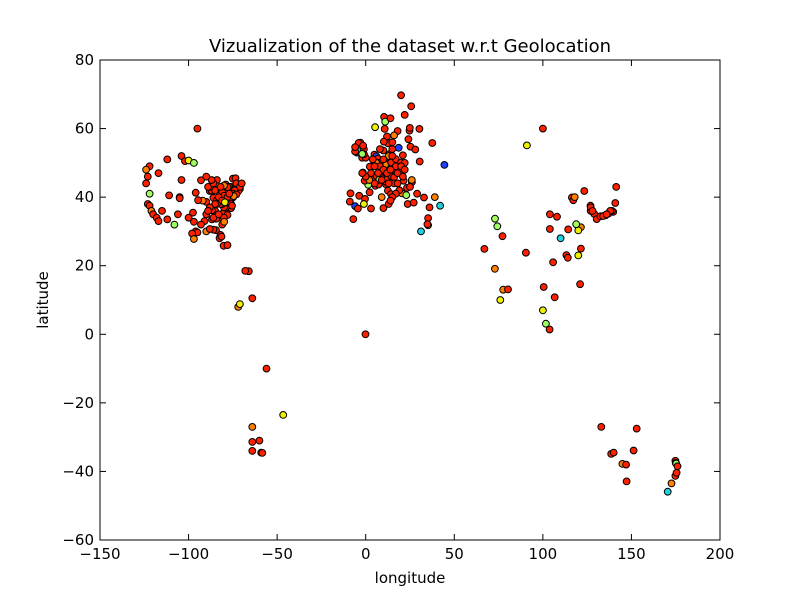  Describe the element at coordinates (631, 554) in the screenshot. I see `x-tick-label: 150` at that location.